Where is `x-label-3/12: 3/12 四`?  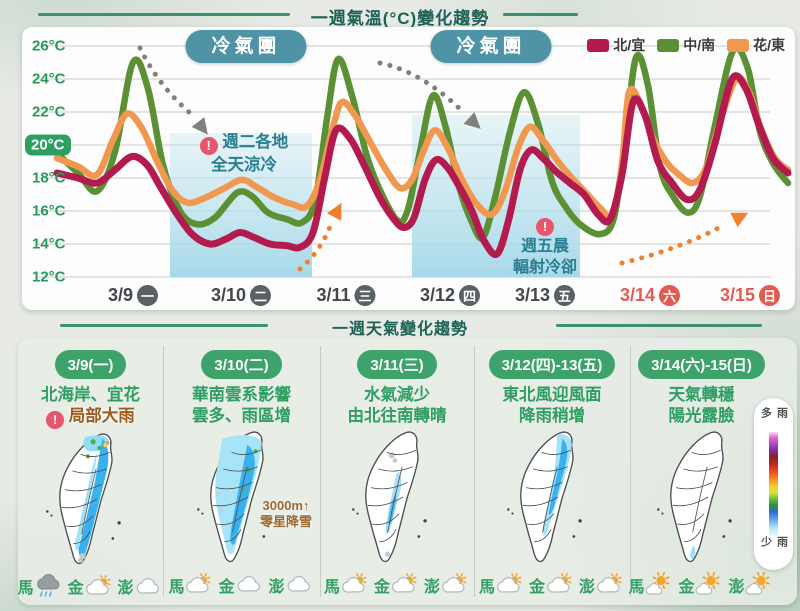
x-label-3/12: 3/12 四 is located at coordinates (450, 295).